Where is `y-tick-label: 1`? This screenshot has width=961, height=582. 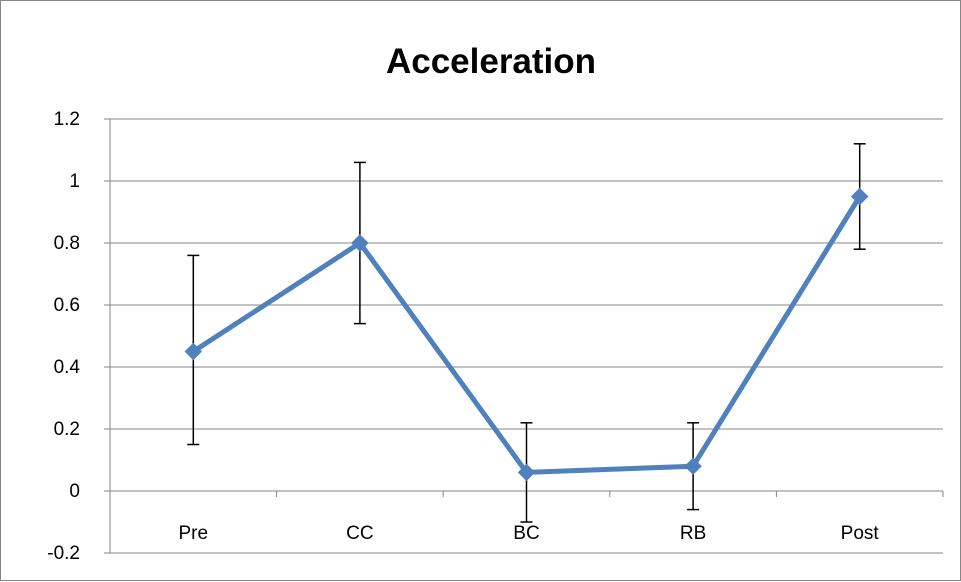 y-tick-label: 1 is located at coordinates (74, 181).